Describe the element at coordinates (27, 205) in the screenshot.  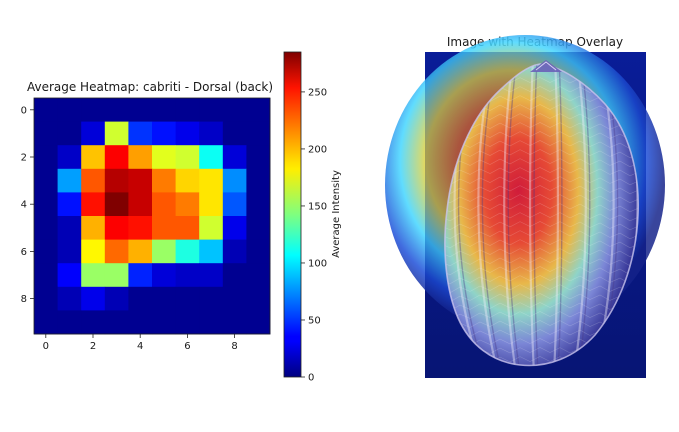
I see `heatmap-y-ticks: 0 2 4 6 8` at that location.